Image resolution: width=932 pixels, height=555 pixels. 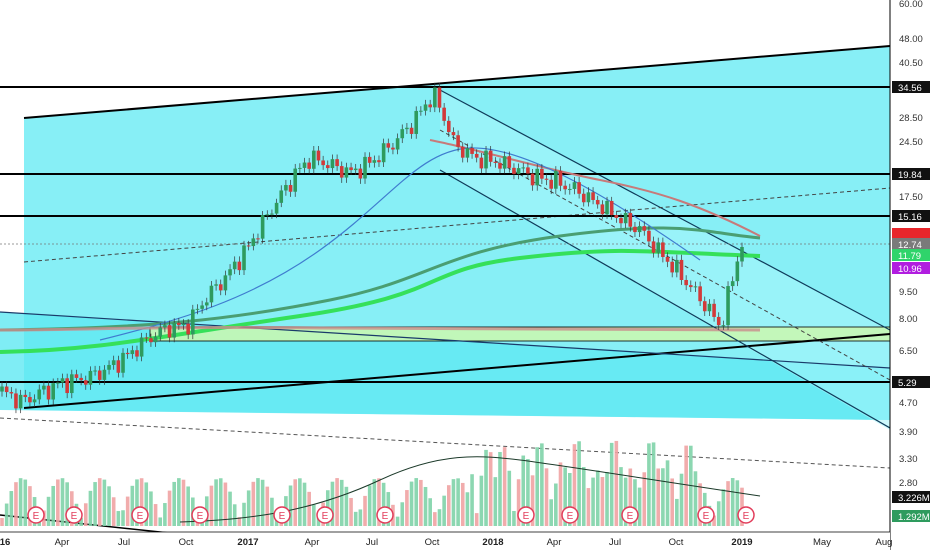 What do you see at coordinates (822, 542) in the screenshot?
I see `x-tick-label: May` at bounding box center [822, 542].